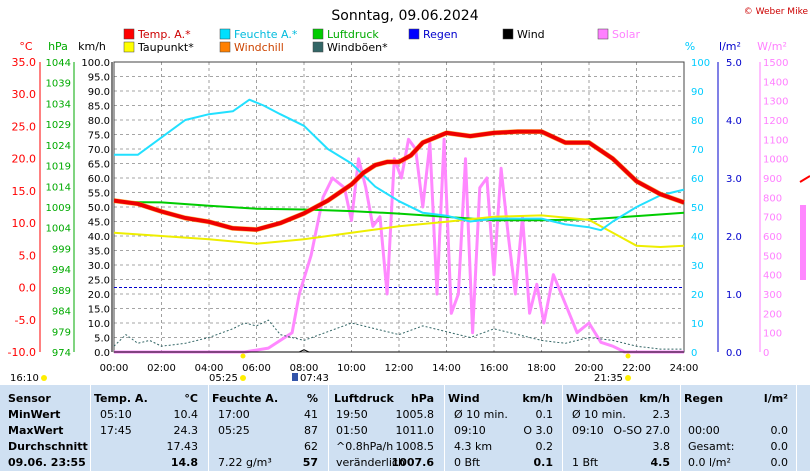 The width and height of the screenshot is (810, 471). I want to click on tick-label-pct: 60, so click(697, 179).